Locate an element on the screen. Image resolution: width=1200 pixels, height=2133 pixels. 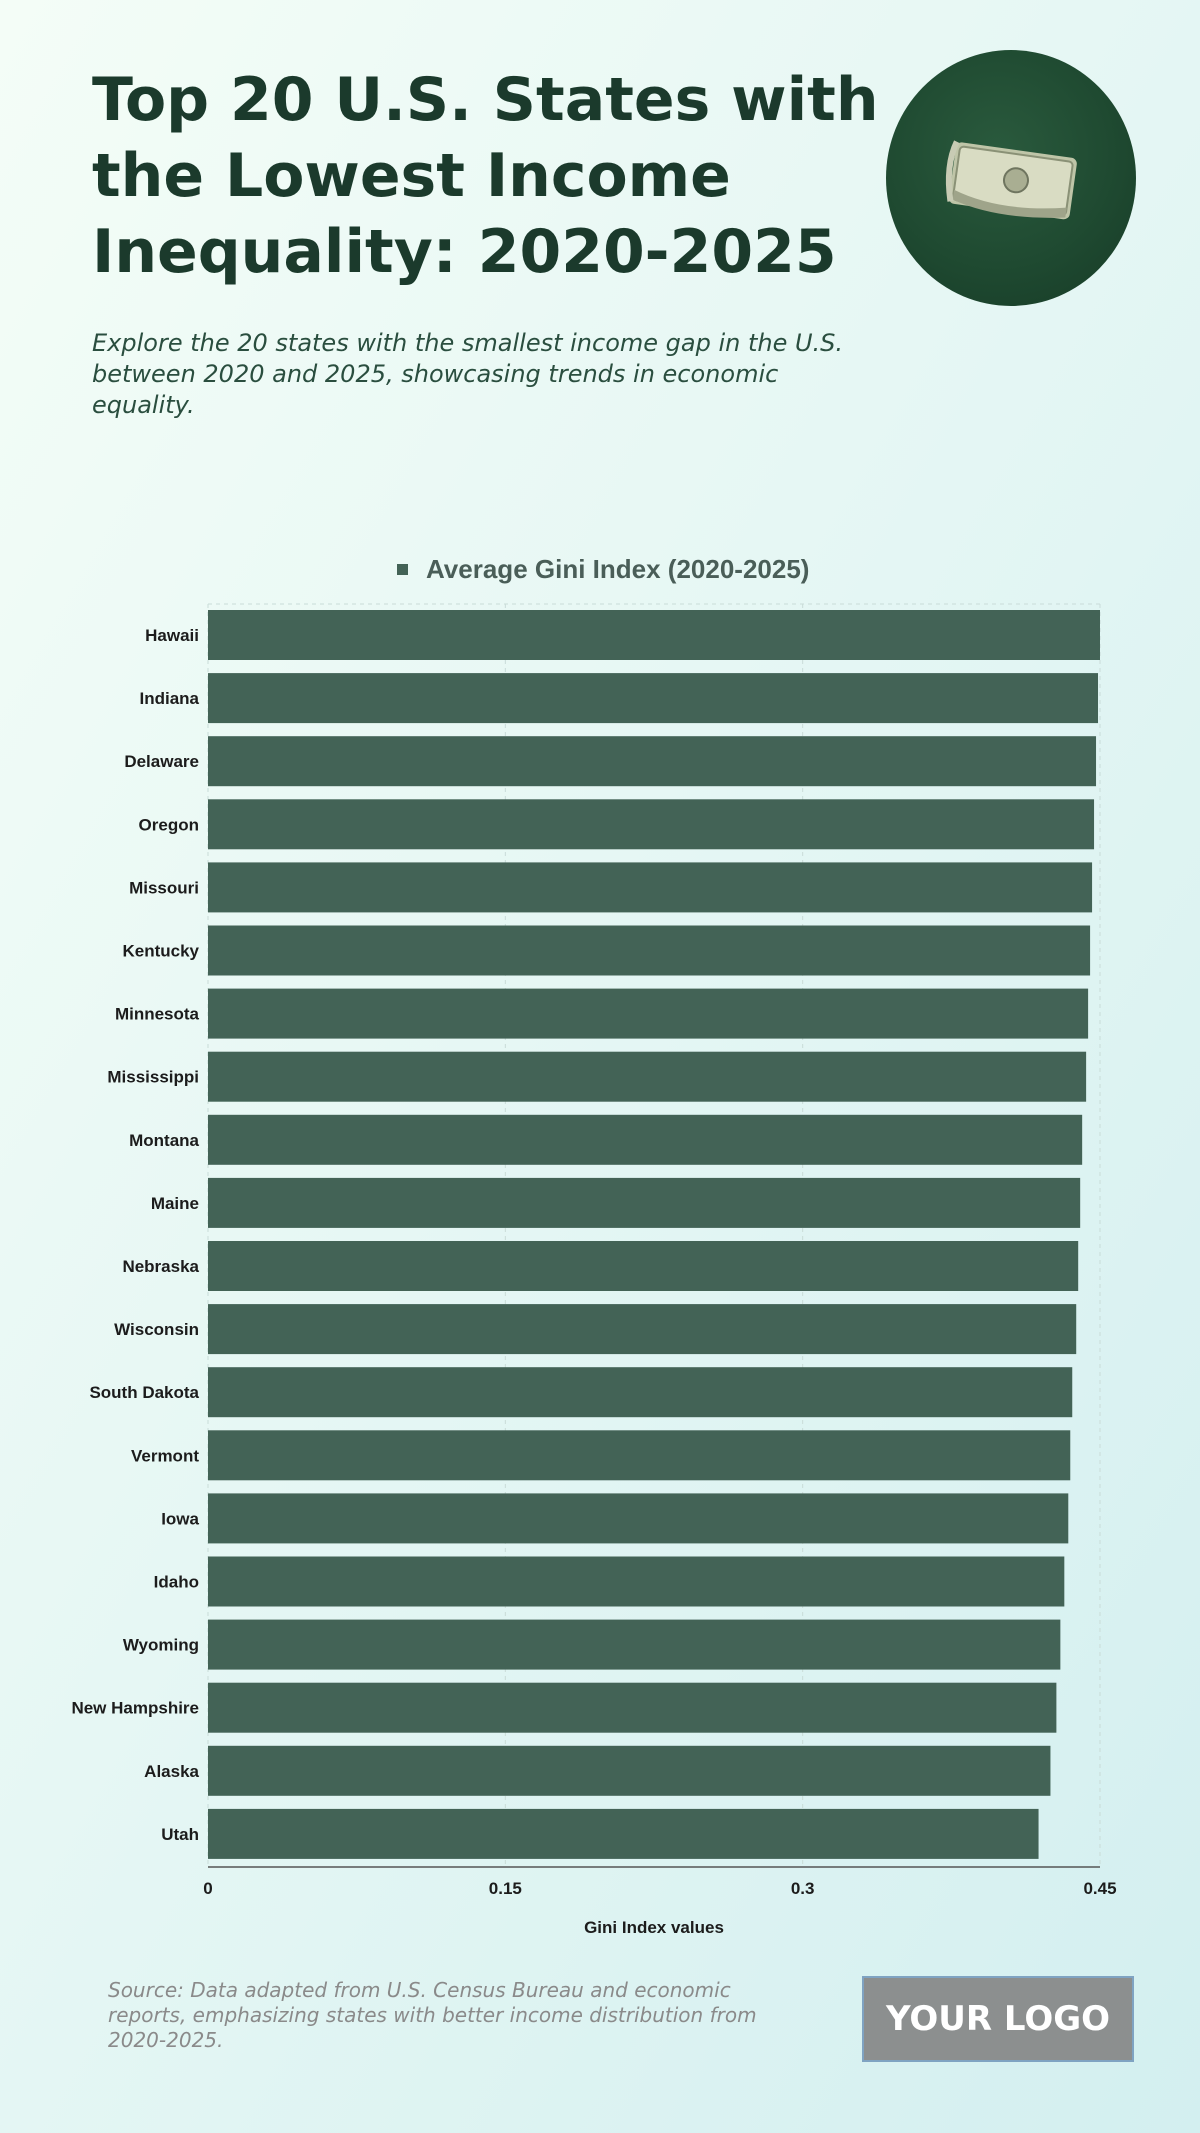
category-label: Montana is located at coordinates (164, 1140).